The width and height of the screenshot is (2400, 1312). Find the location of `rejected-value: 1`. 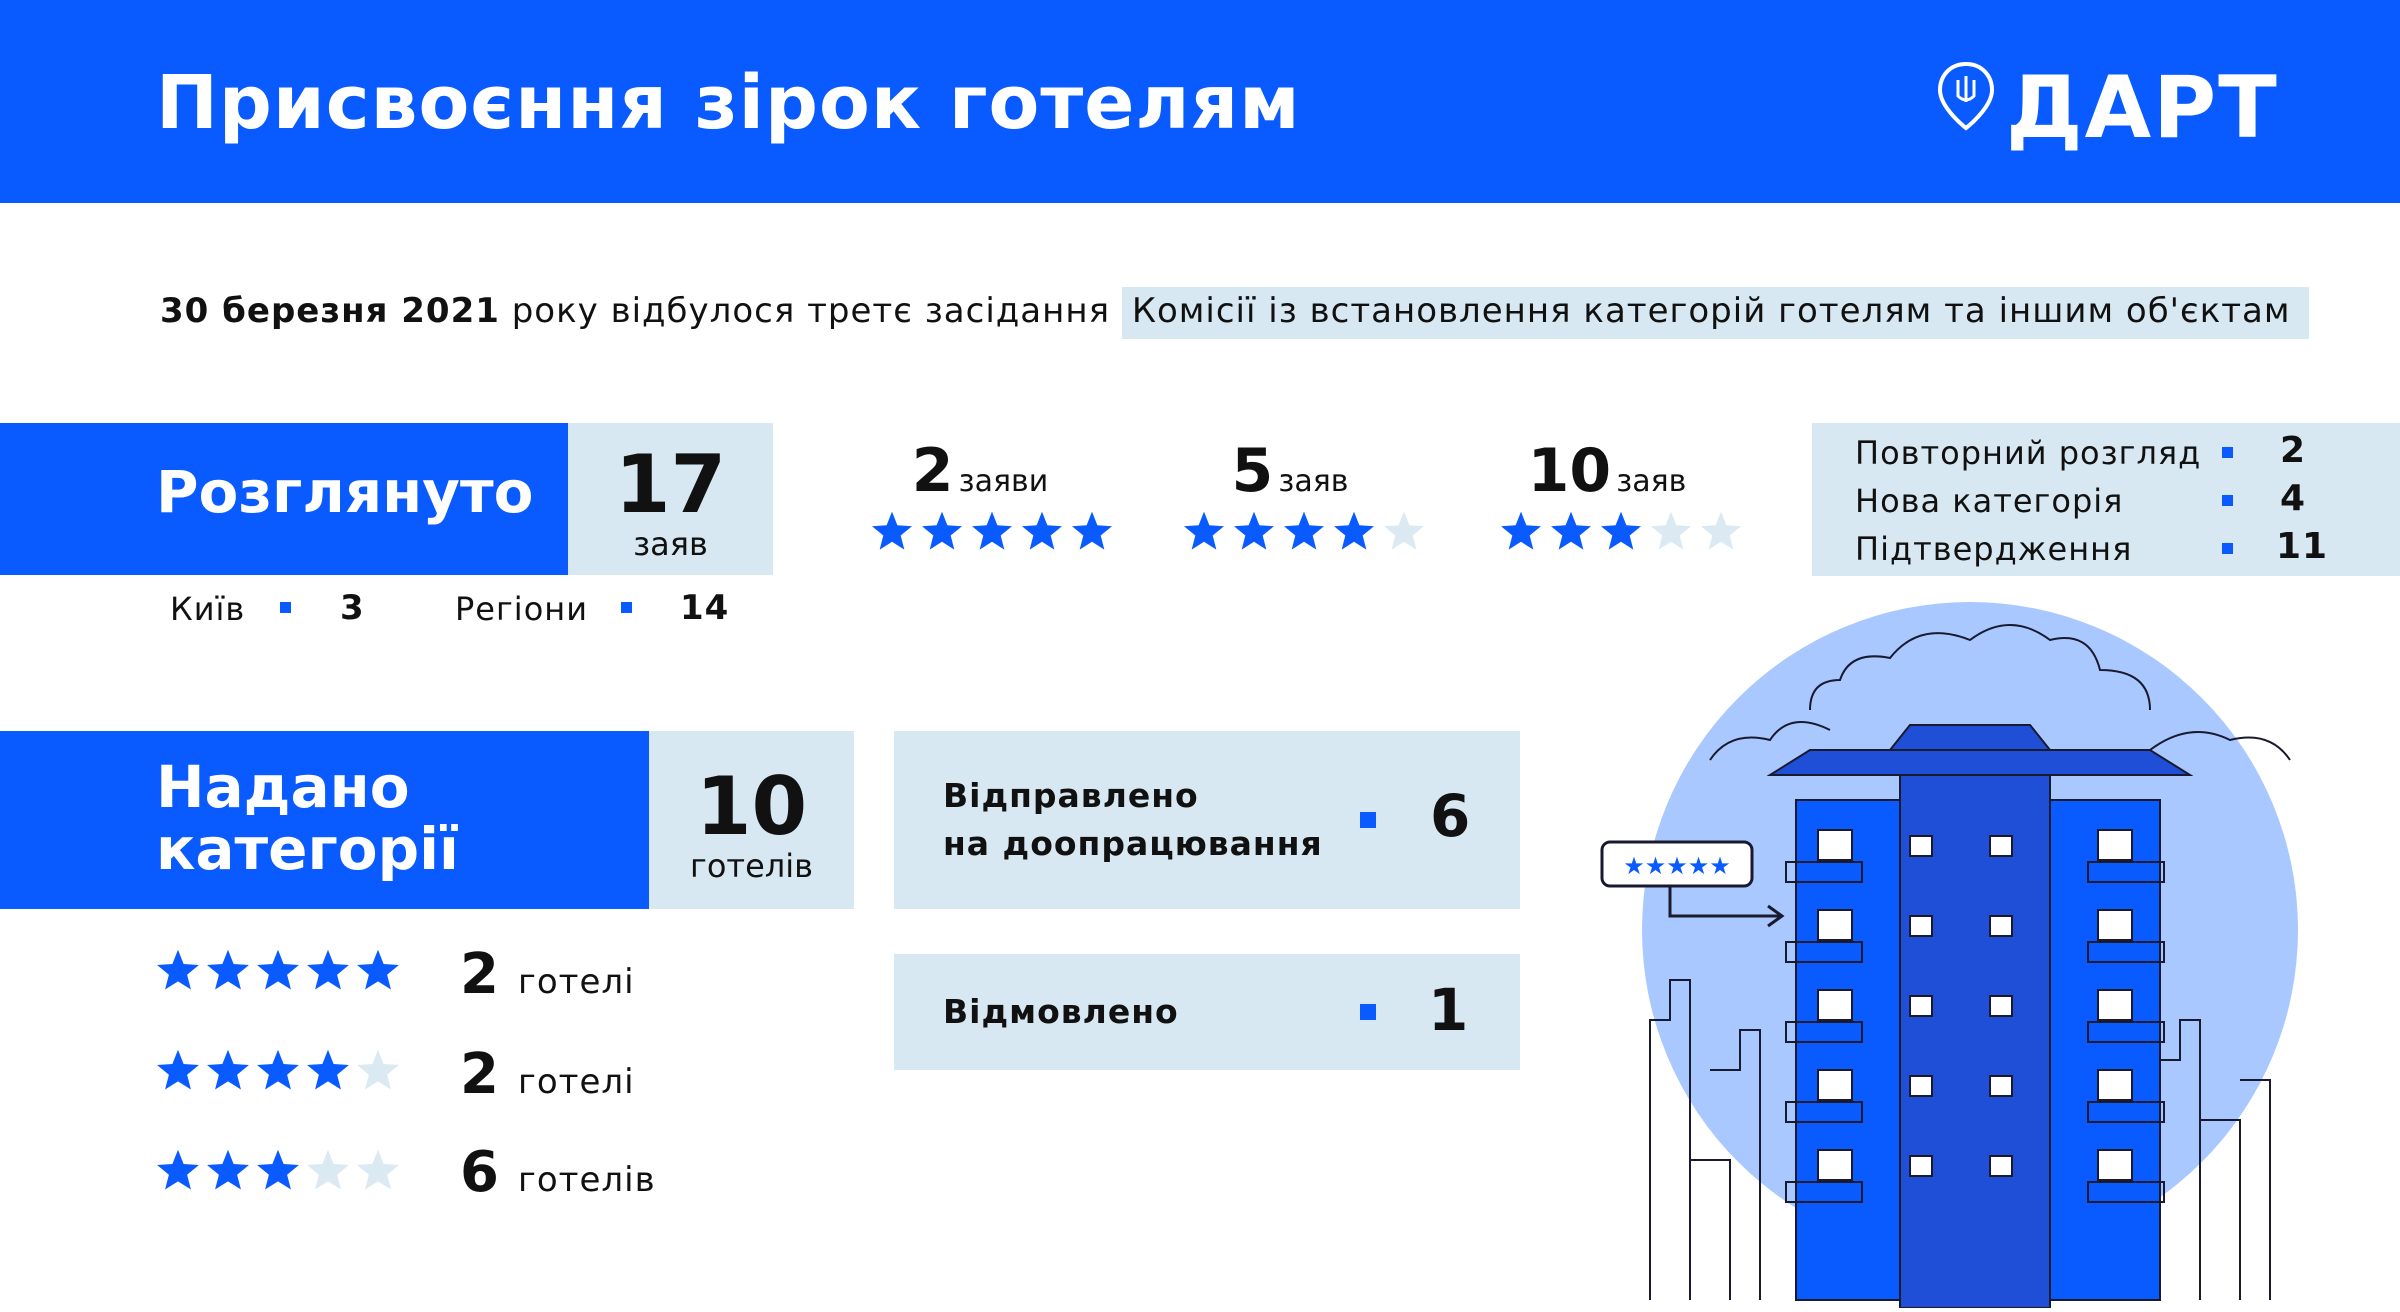

rejected-value: 1 is located at coordinates (1448, 1010).